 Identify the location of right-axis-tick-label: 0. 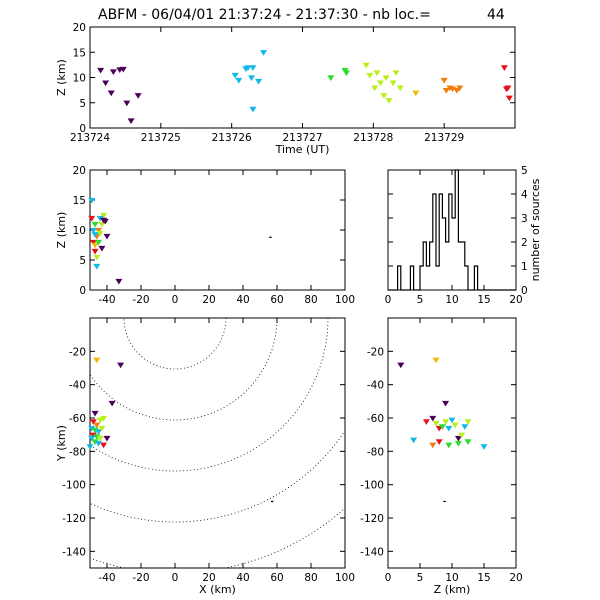
(524, 291).